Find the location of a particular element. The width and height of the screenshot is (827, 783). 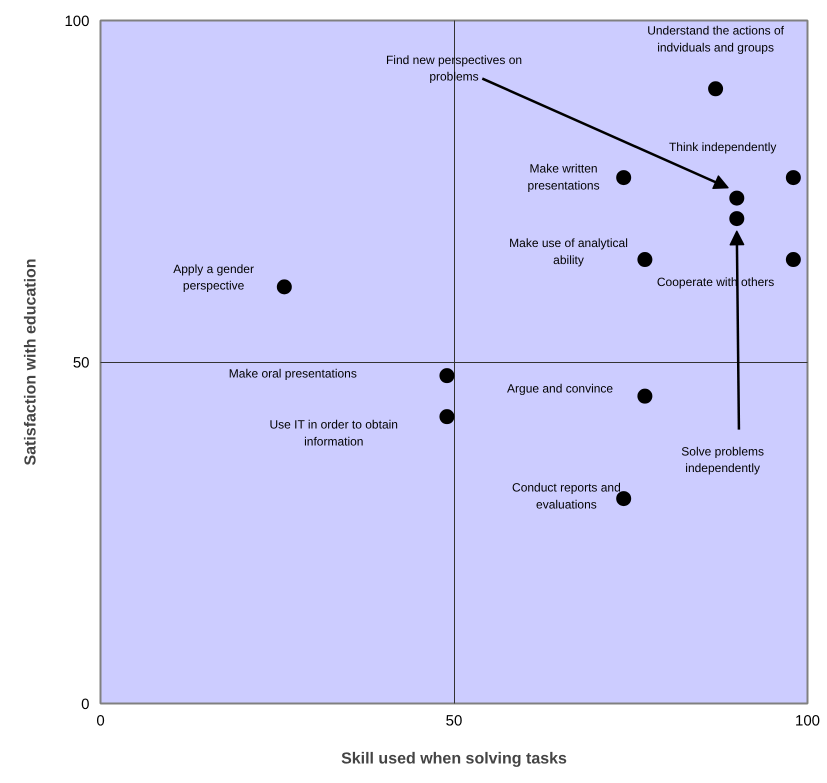

x-axis-title: Skill used when solving tasks is located at coordinates (454, 759).